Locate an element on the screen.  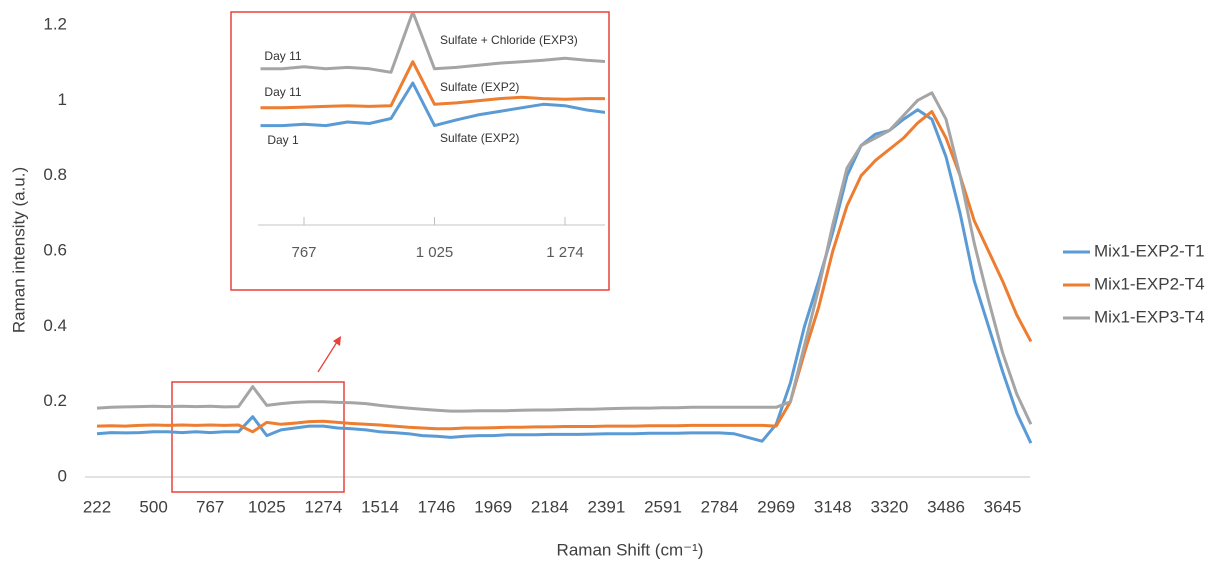
y-axis-title: Raman intensity (a.u.) is located at coordinates (18, 250).